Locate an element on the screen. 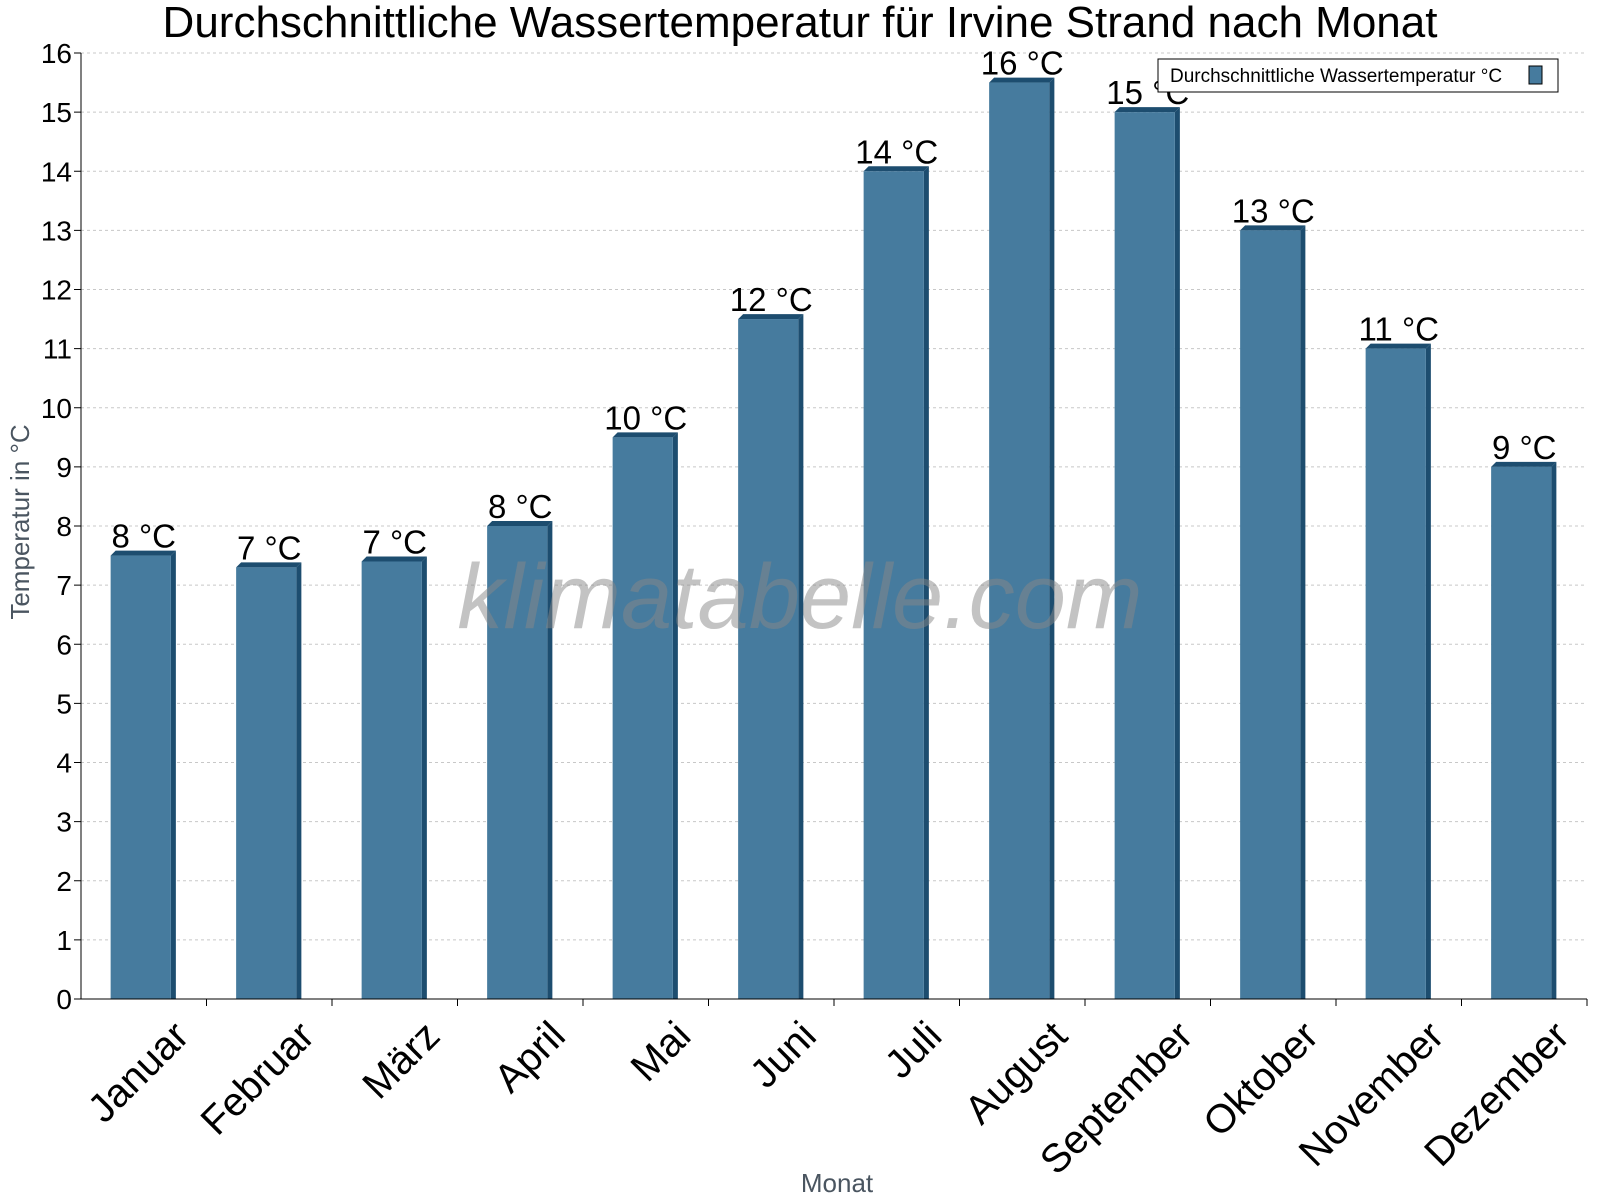 This screenshot has height=1200, width=1600. legend: Durchschnittliche Wassertemperatur °C is located at coordinates (1358, 75).